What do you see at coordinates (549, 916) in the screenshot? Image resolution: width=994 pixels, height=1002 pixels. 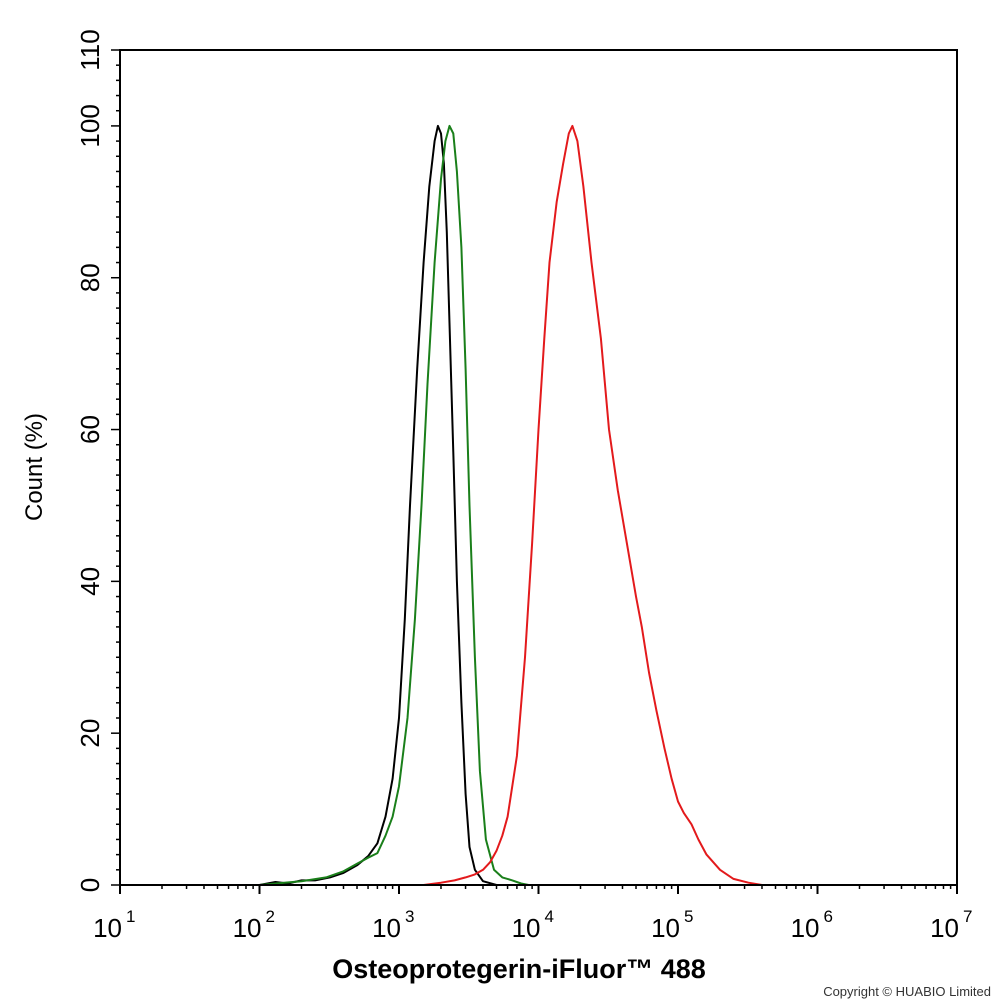 I see `x-tick-exponent: 4` at bounding box center [549, 916].